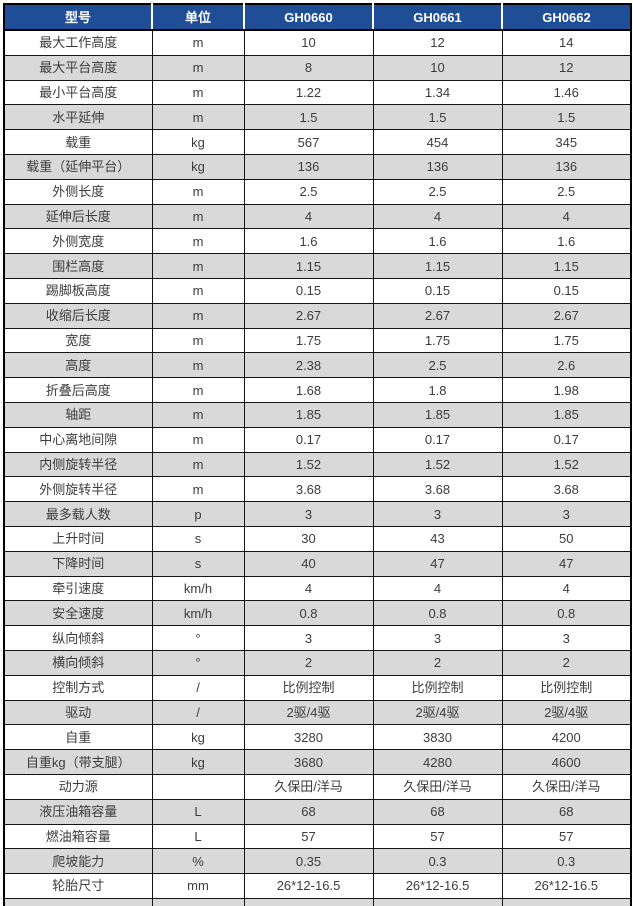 This screenshot has height=906, width=633. Describe the element at coordinates (317, 563) in the screenshot. I see `table-row: 下降时间 s 40 47 47` at that location.